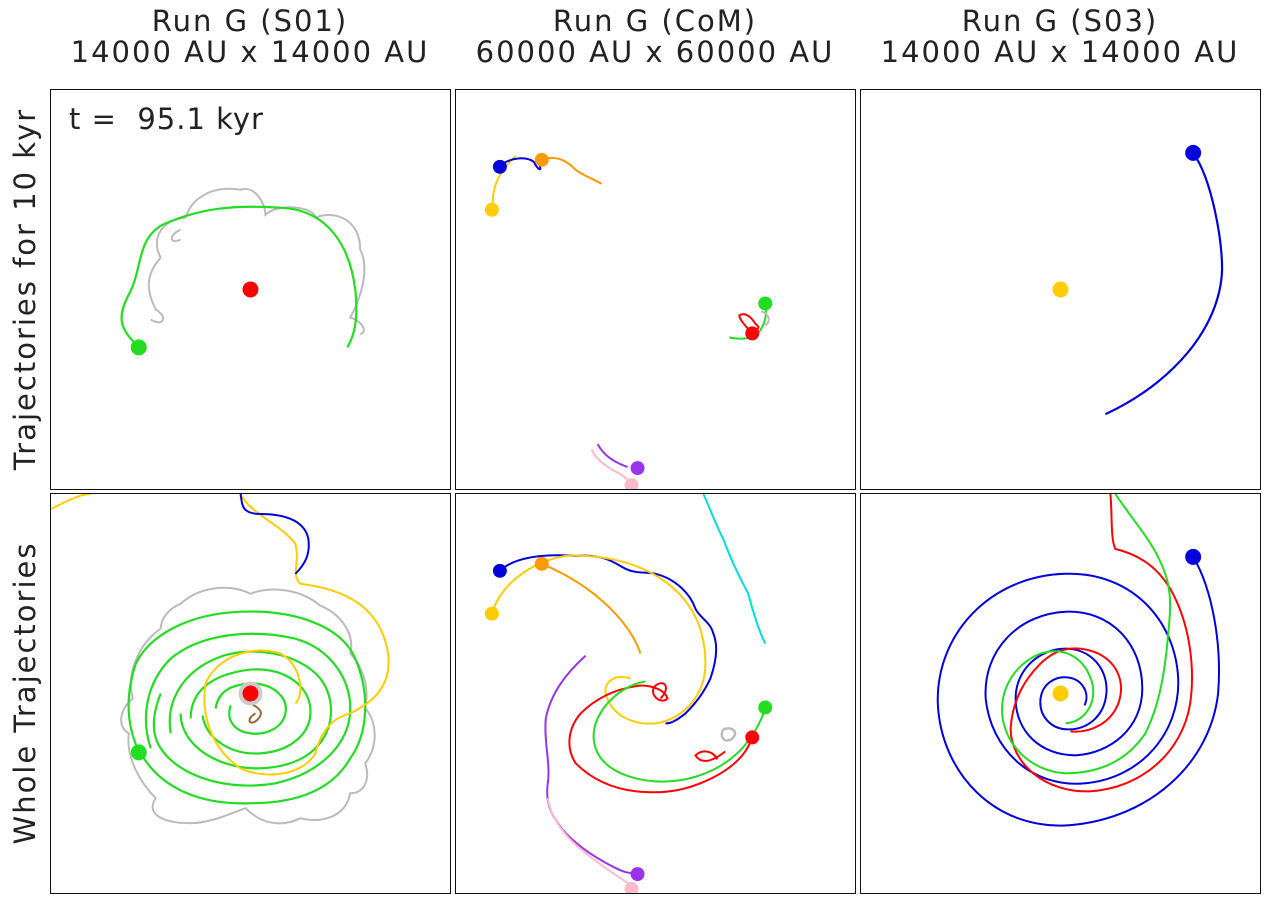 The width and height of the screenshot is (1265, 900). I want to click on panel-10kyr-s03, so click(1060, 289).